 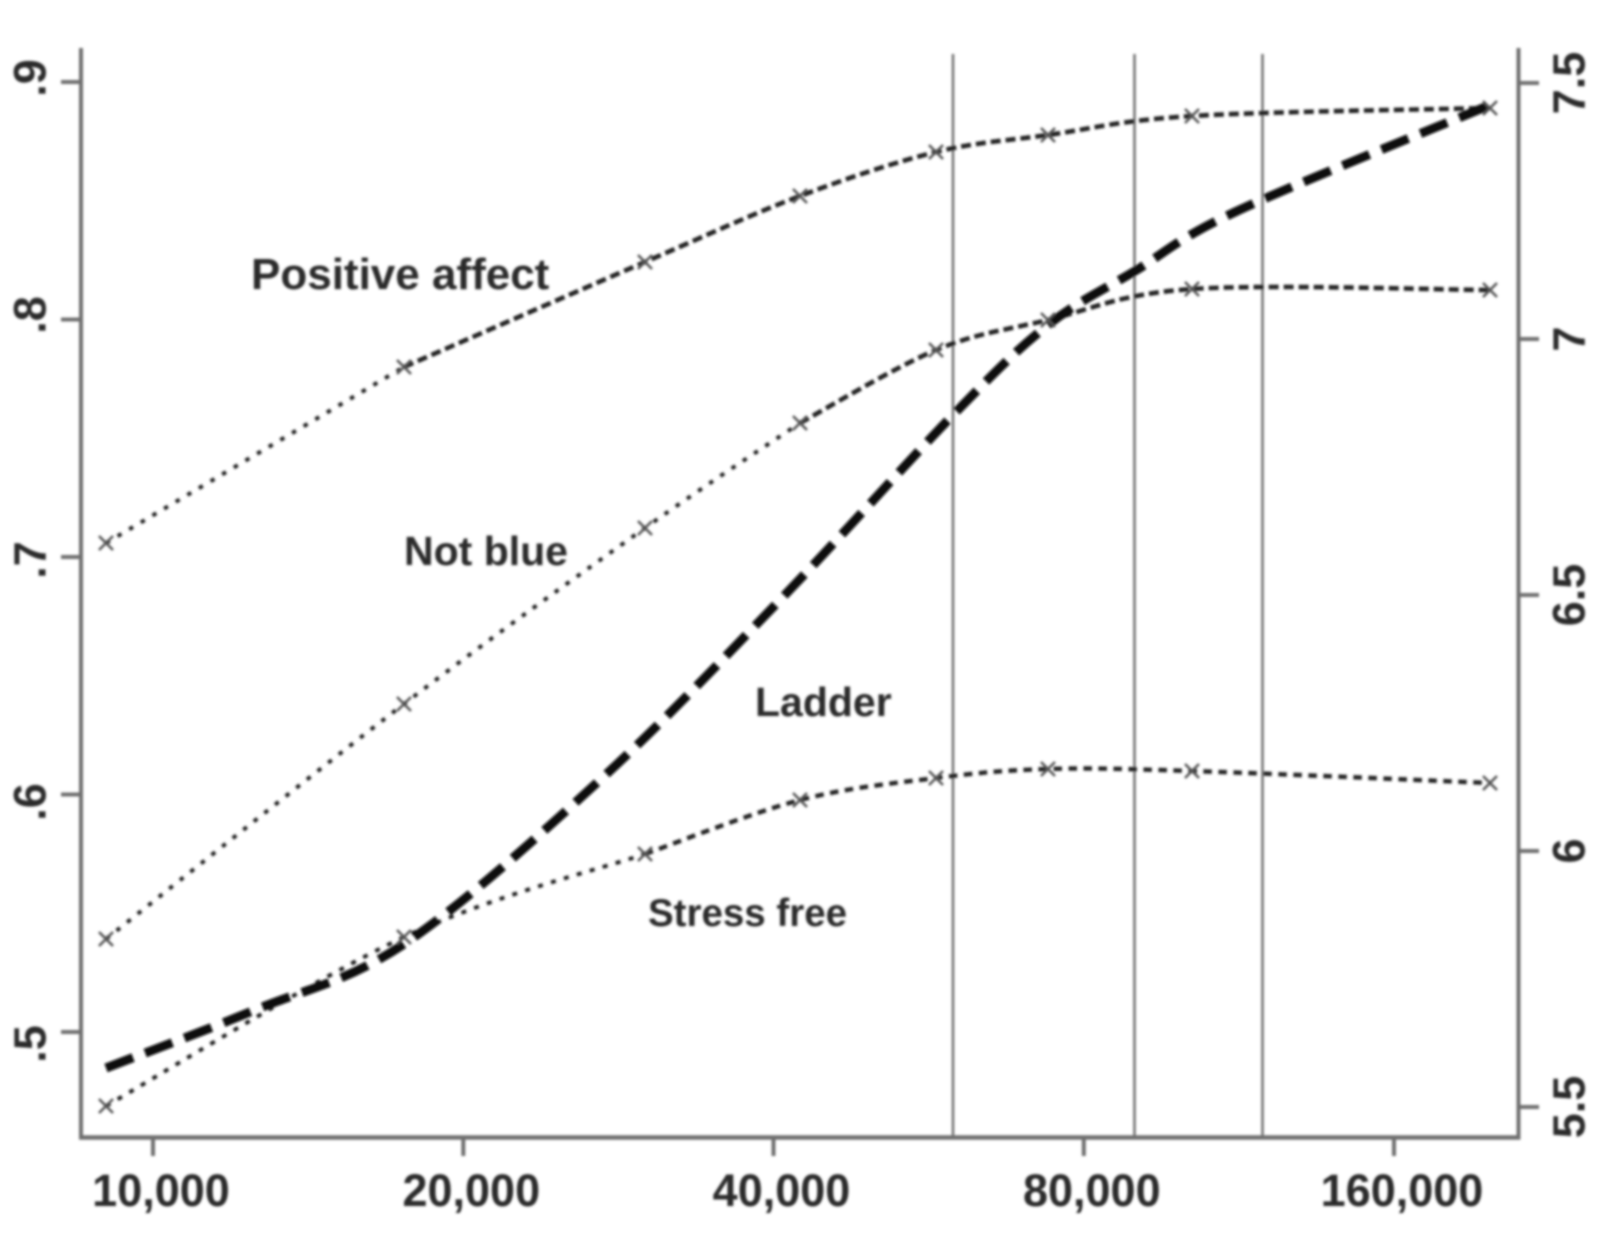 What do you see at coordinates (486, 551) in the screenshot?
I see `svg-text: Not blue` at bounding box center [486, 551].